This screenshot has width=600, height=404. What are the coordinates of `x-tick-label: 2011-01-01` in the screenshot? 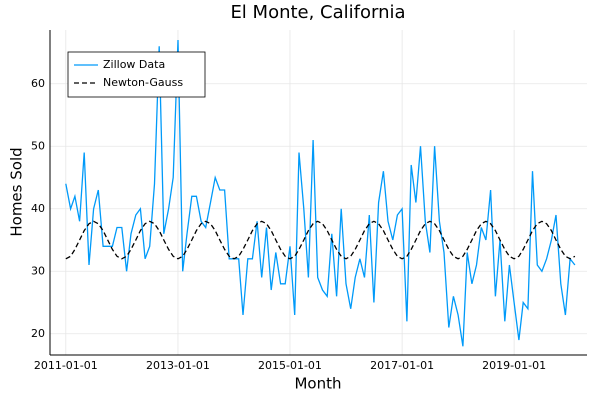 It's located at (66, 365).